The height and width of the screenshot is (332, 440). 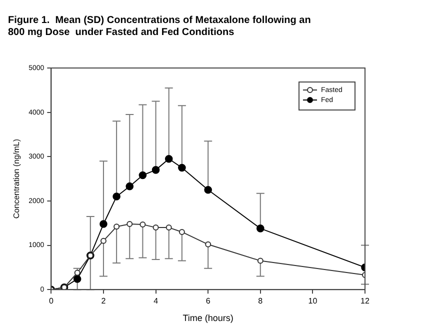 What do you see at coordinates (313, 301) in the screenshot?
I see `x-tick-label: 10` at bounding box center [313, 301].